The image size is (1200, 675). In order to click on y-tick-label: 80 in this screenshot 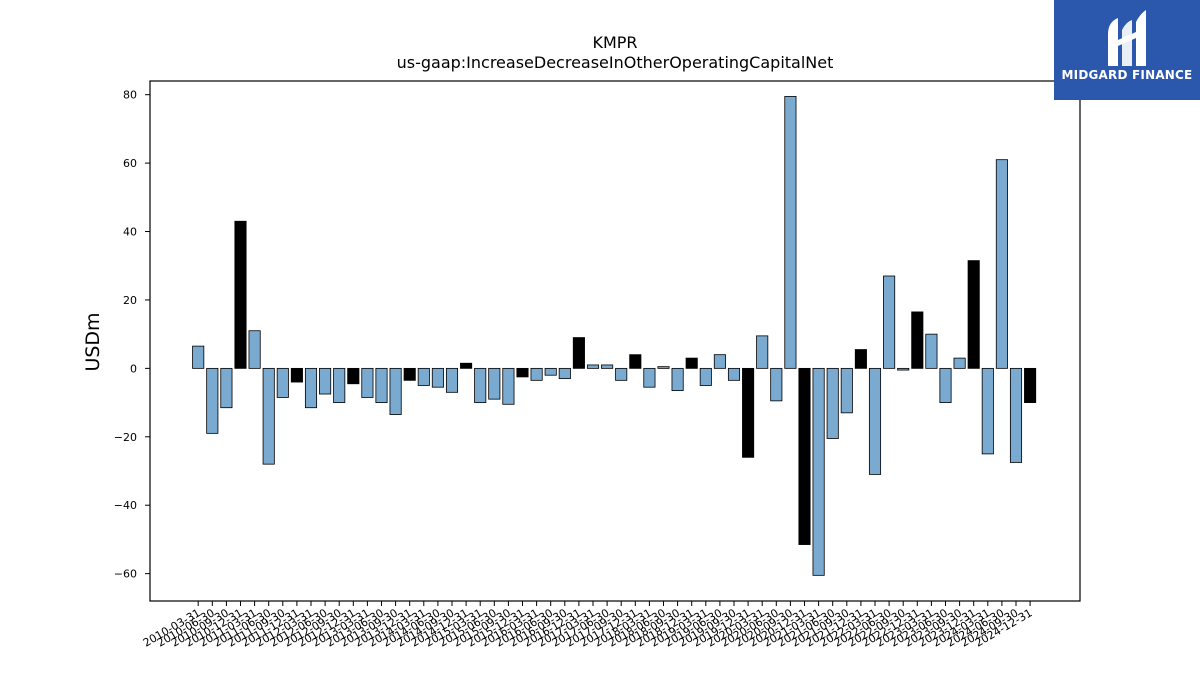, I will do `click(130, 95)`.